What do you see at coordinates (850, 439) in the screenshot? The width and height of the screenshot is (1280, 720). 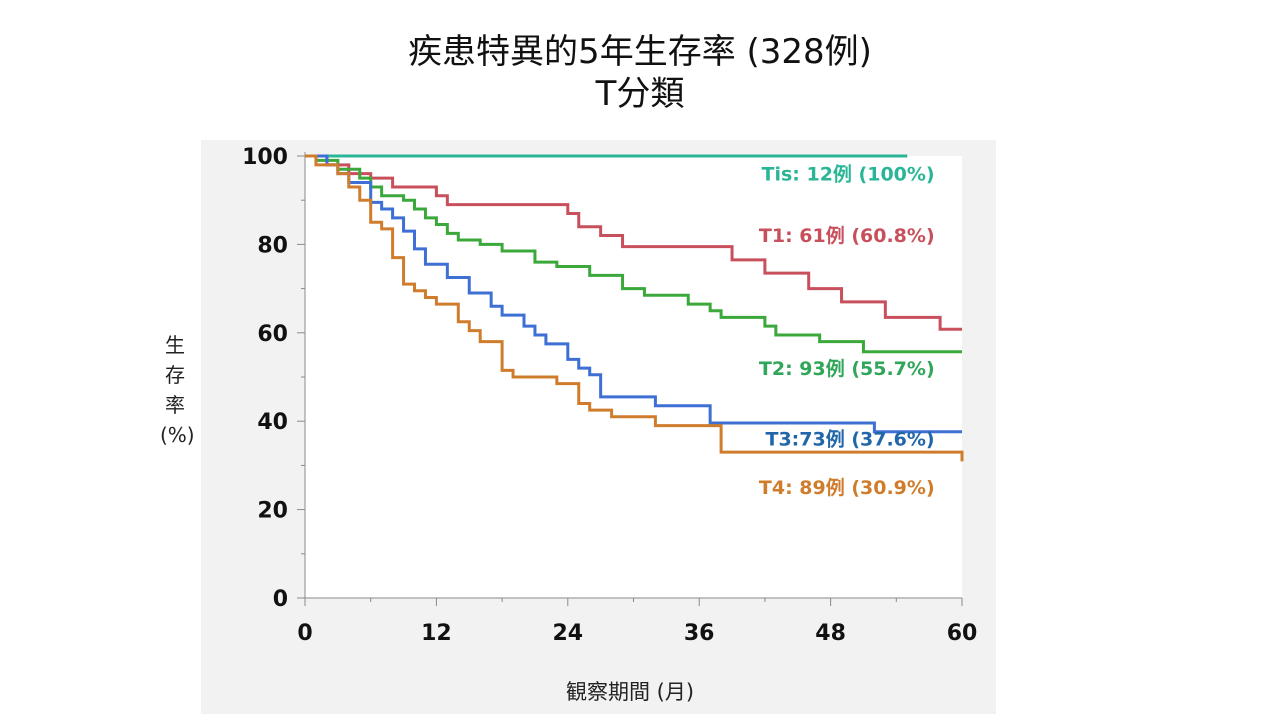 I see `curve-label-3: T3:73例 (37.6%)` at bounding box center [850, 439].